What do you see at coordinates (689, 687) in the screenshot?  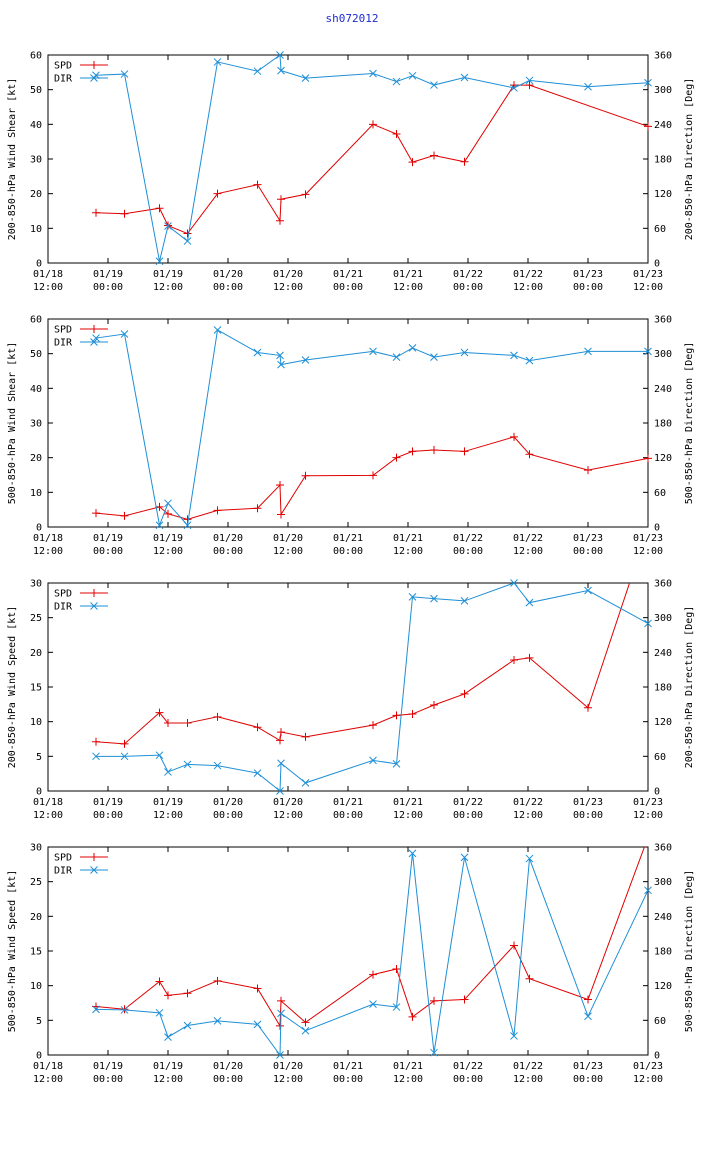 I see `y2-axis-label: 200-850-hPa Direction [Deg]` at bounding box center [689, 687].